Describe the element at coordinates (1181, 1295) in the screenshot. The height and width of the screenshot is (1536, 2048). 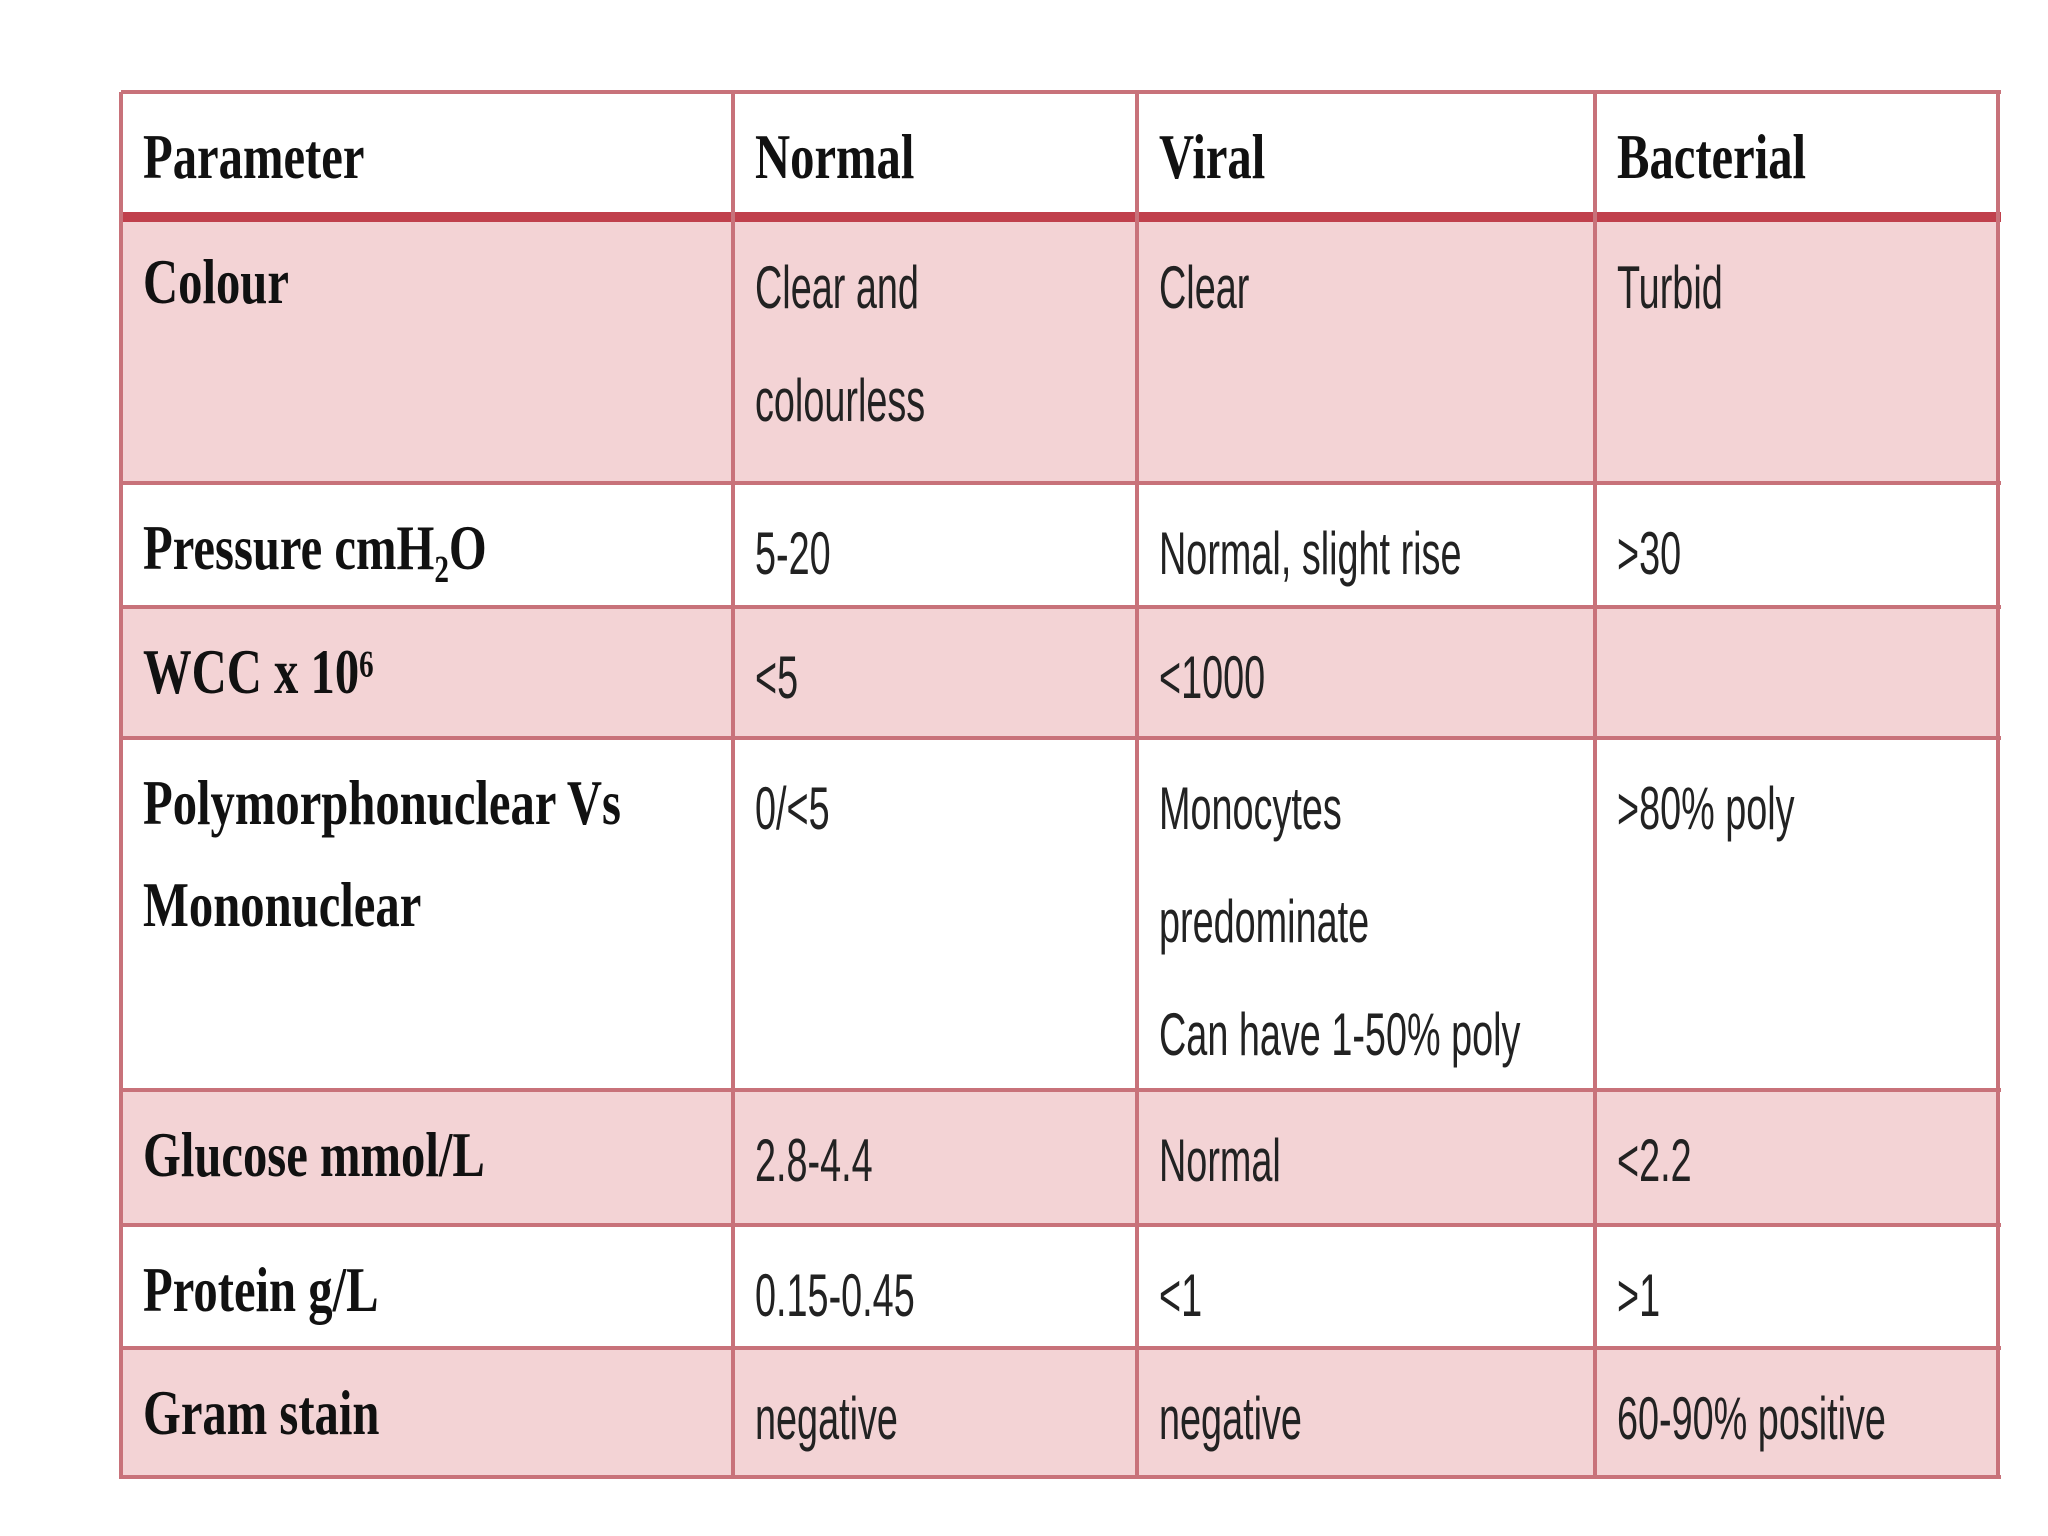
I see `cell-text: <1` at that location.